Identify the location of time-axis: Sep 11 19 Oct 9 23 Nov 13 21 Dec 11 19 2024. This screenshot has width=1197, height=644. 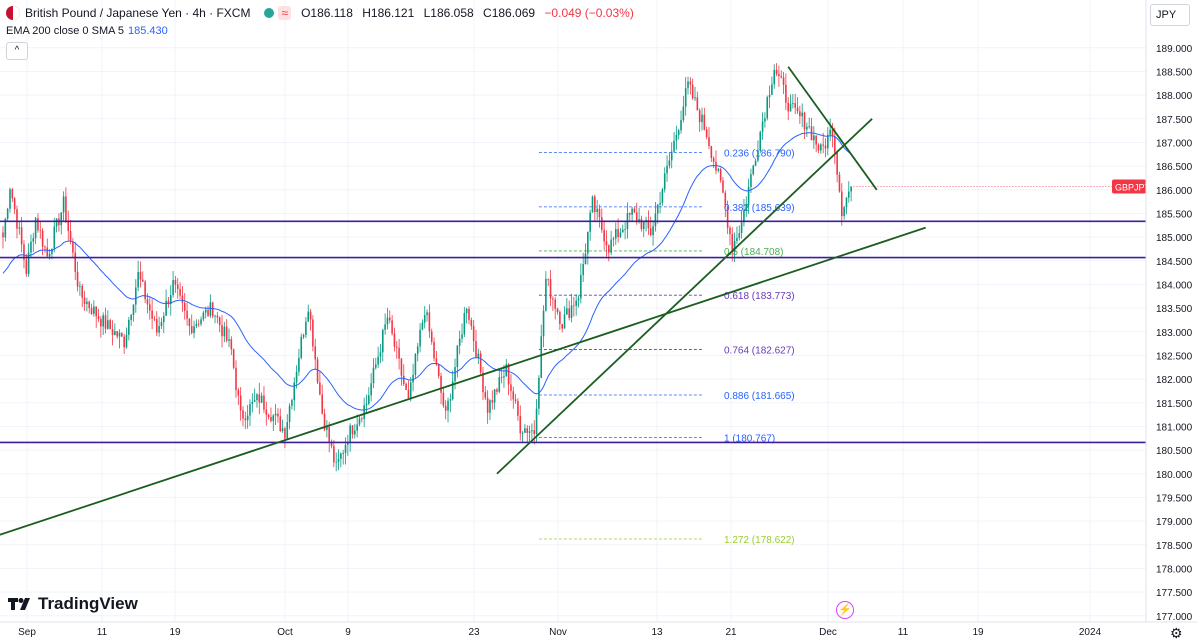
(598, 629).